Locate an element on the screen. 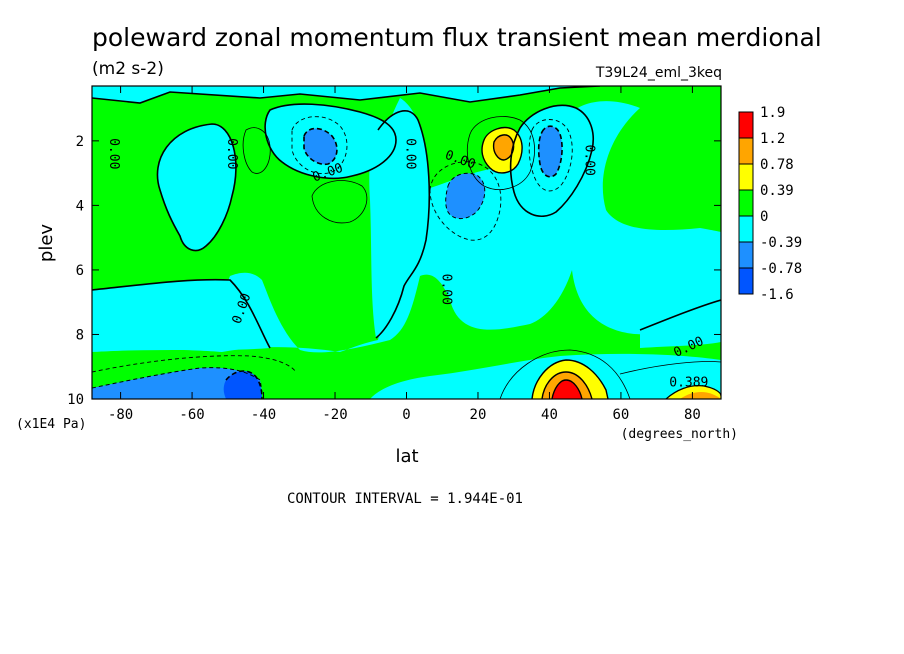 This screenshot has width=904, height=654. fill-region-blue-sh-upper is located at coordinates (320, 146).